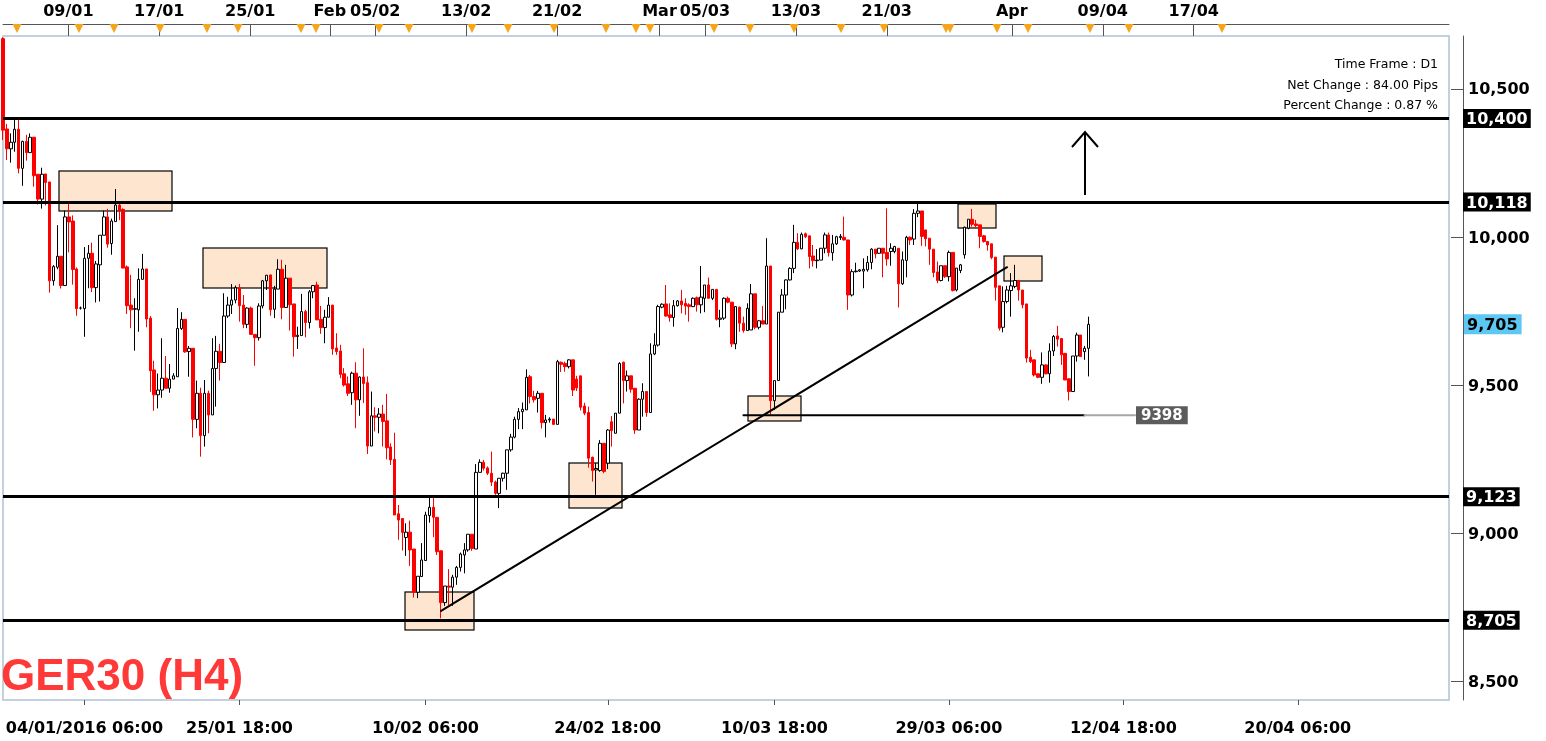 Image resolution: width=1546 pixels, height=741 pixels. What do you see at coordinates (774, 727) in the screenshot?
I see `x-tick-label: 10/03 18:00` at bounding box center [774, 727].